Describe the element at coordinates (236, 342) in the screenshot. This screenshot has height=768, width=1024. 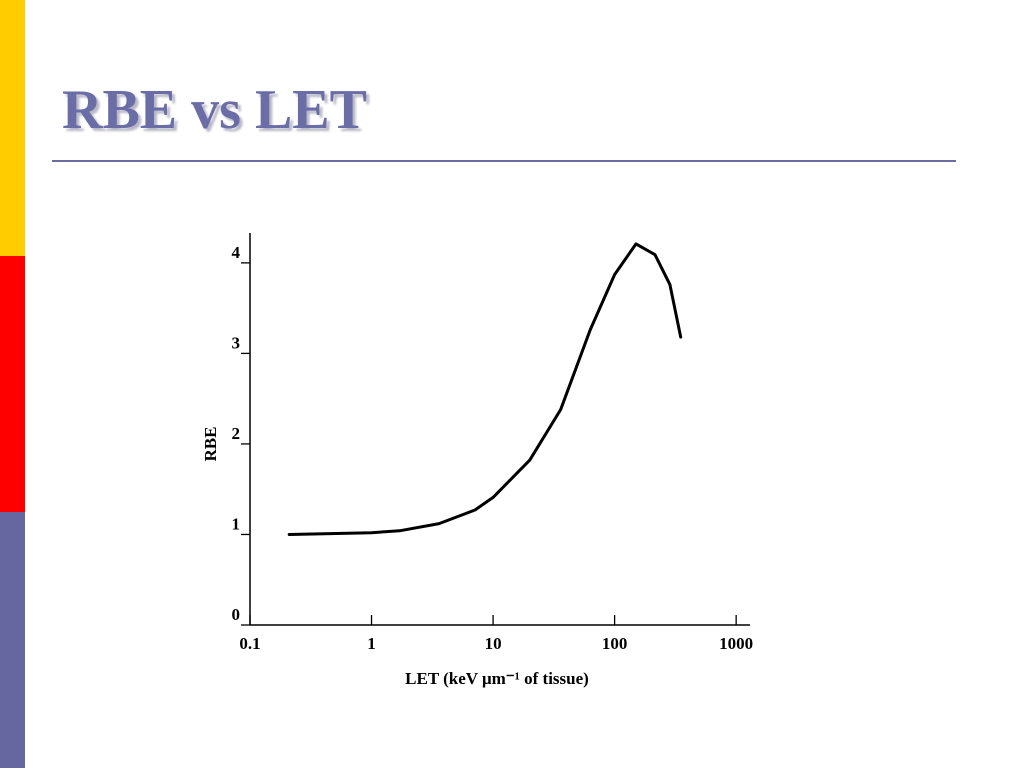
I see `y-tick-label: 3` at that location.